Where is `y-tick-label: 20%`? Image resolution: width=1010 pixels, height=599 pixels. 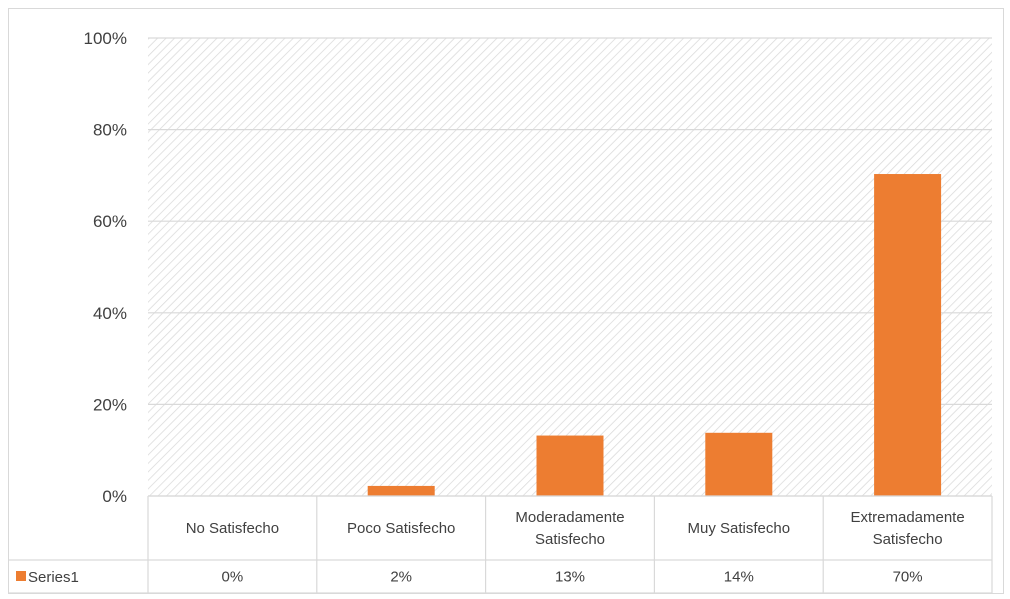
y-tick-label: 20% is located at coordinates (110, 404).